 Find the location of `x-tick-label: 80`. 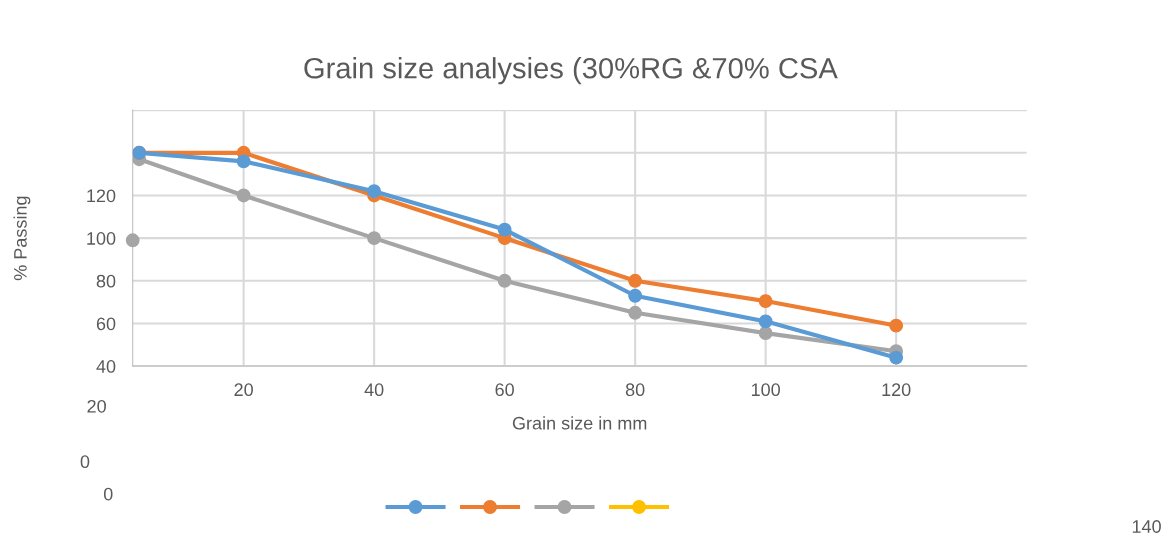

x-tick-label: 80 is located at coordinates (635, 390).